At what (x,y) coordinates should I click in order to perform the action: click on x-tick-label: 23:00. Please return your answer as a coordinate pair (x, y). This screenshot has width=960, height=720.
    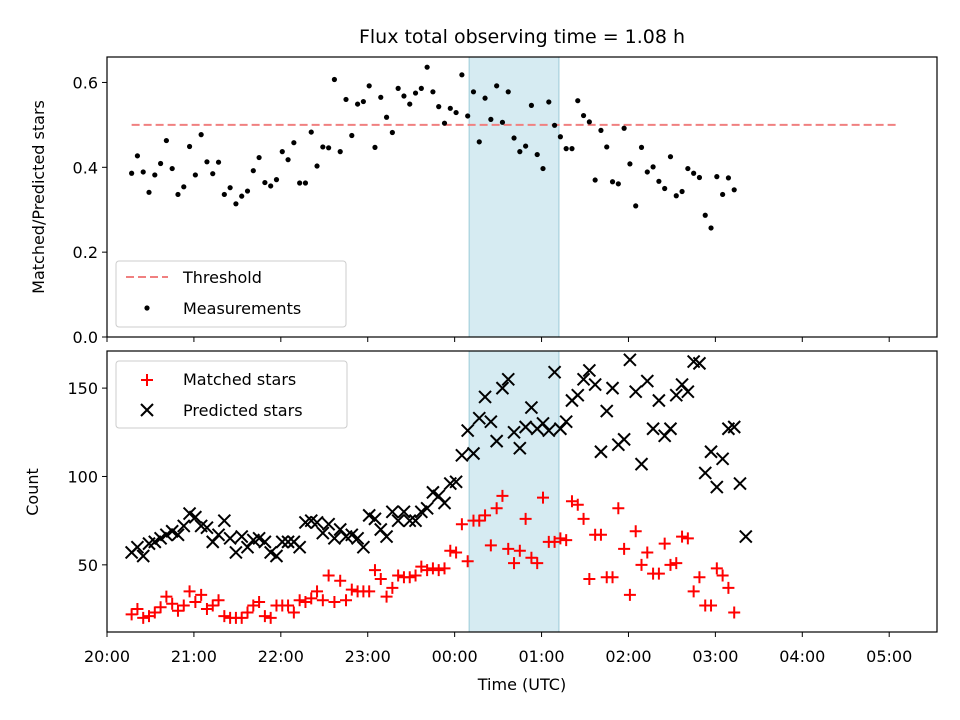
    Looking at the image, I should click on (368, 656).